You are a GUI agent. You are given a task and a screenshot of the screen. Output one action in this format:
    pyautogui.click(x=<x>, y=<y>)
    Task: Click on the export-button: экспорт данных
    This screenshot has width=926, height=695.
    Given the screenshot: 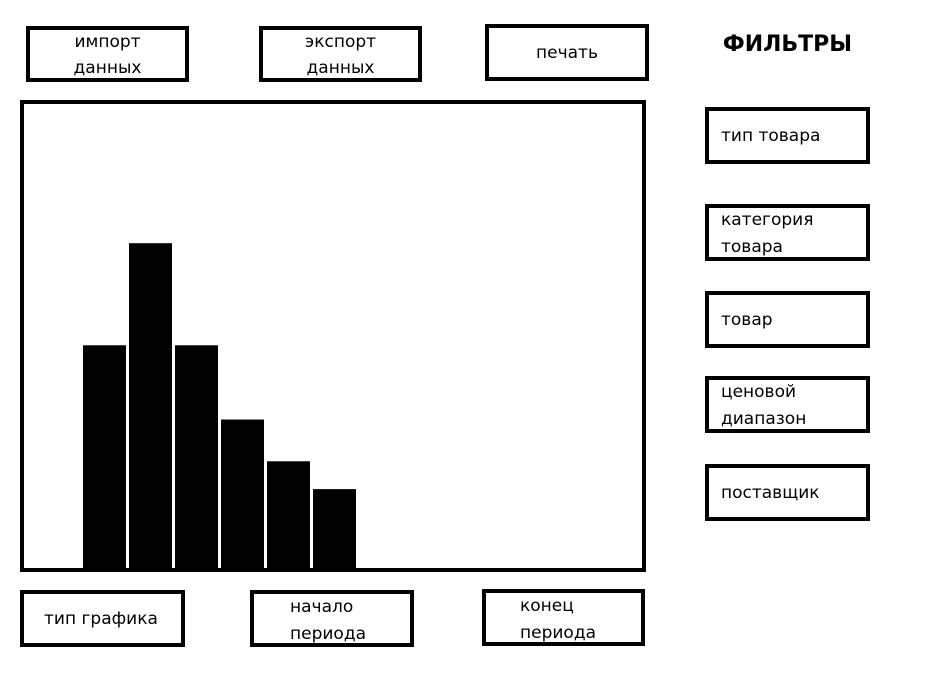 What is the action you would take?
    pyautogui.click(x=340, y=54)
    